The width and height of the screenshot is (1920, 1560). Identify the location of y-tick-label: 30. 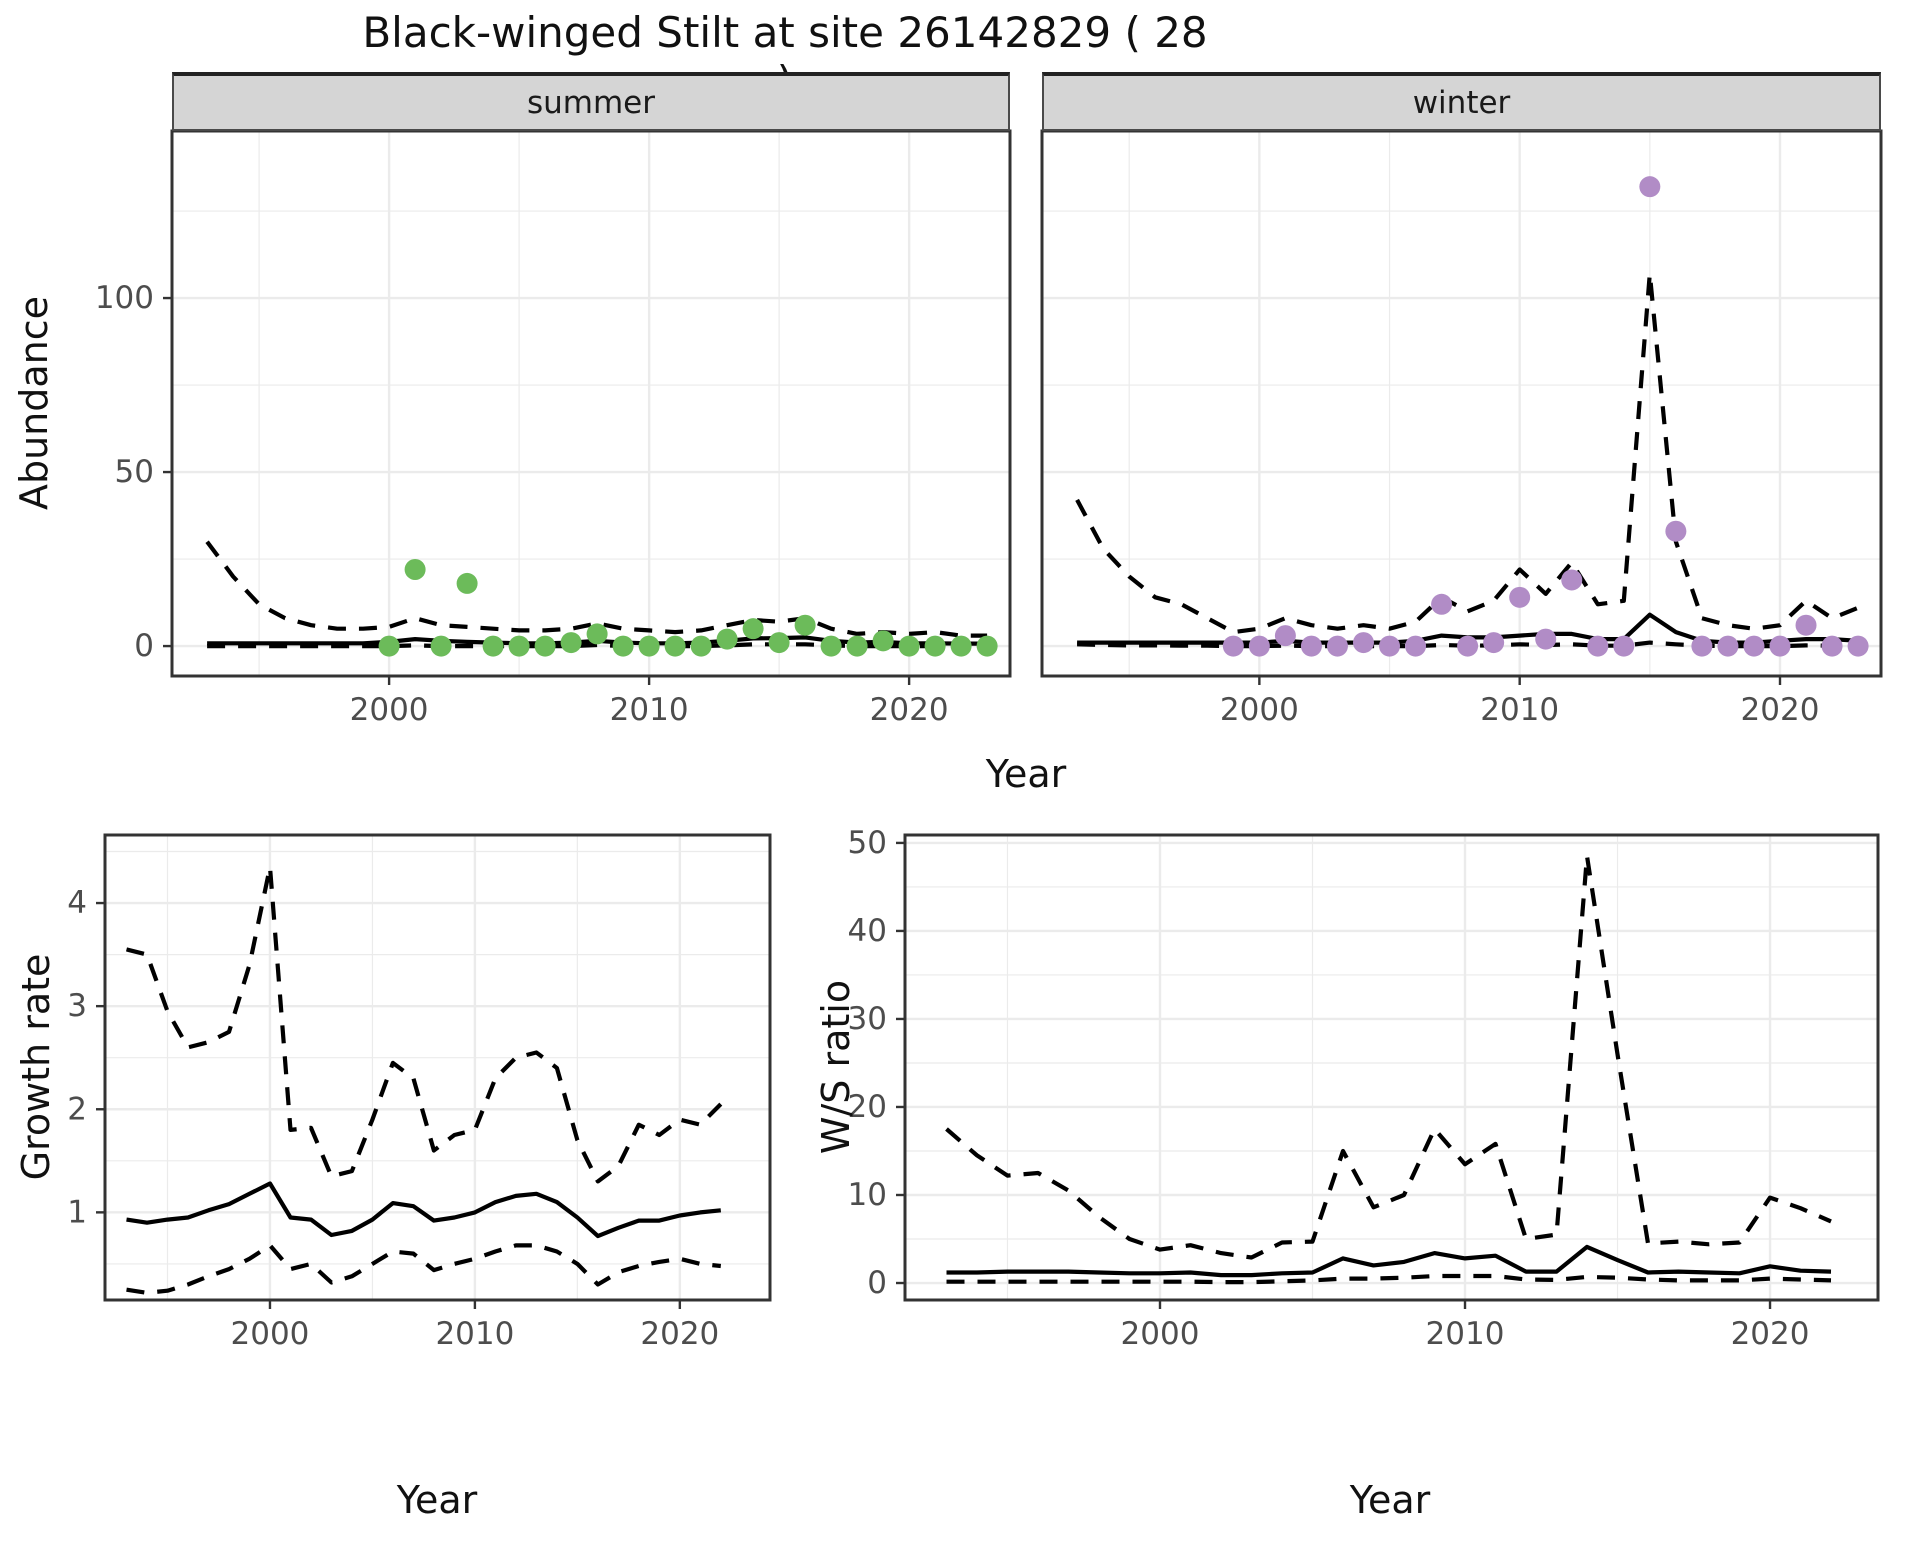
(867, 1019).